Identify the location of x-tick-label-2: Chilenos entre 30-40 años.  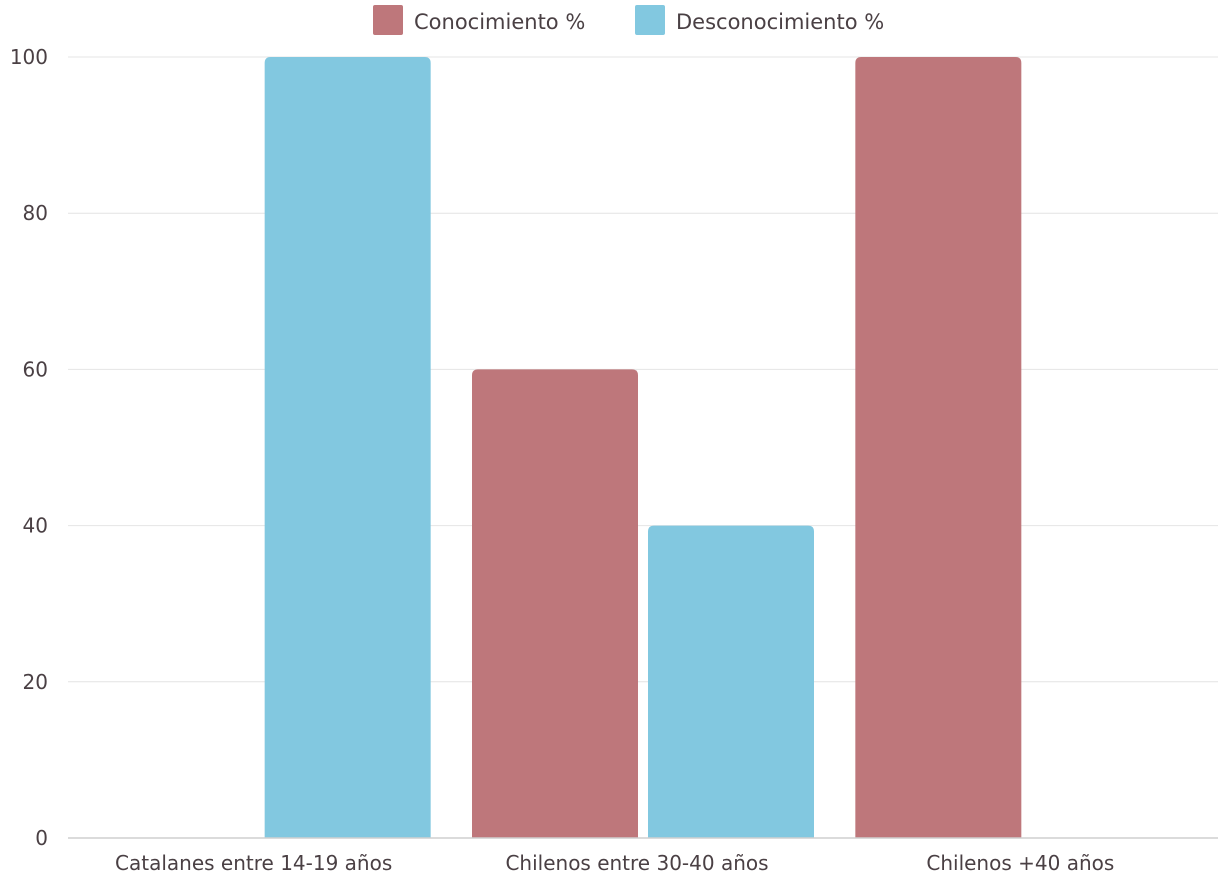
(636, 863).